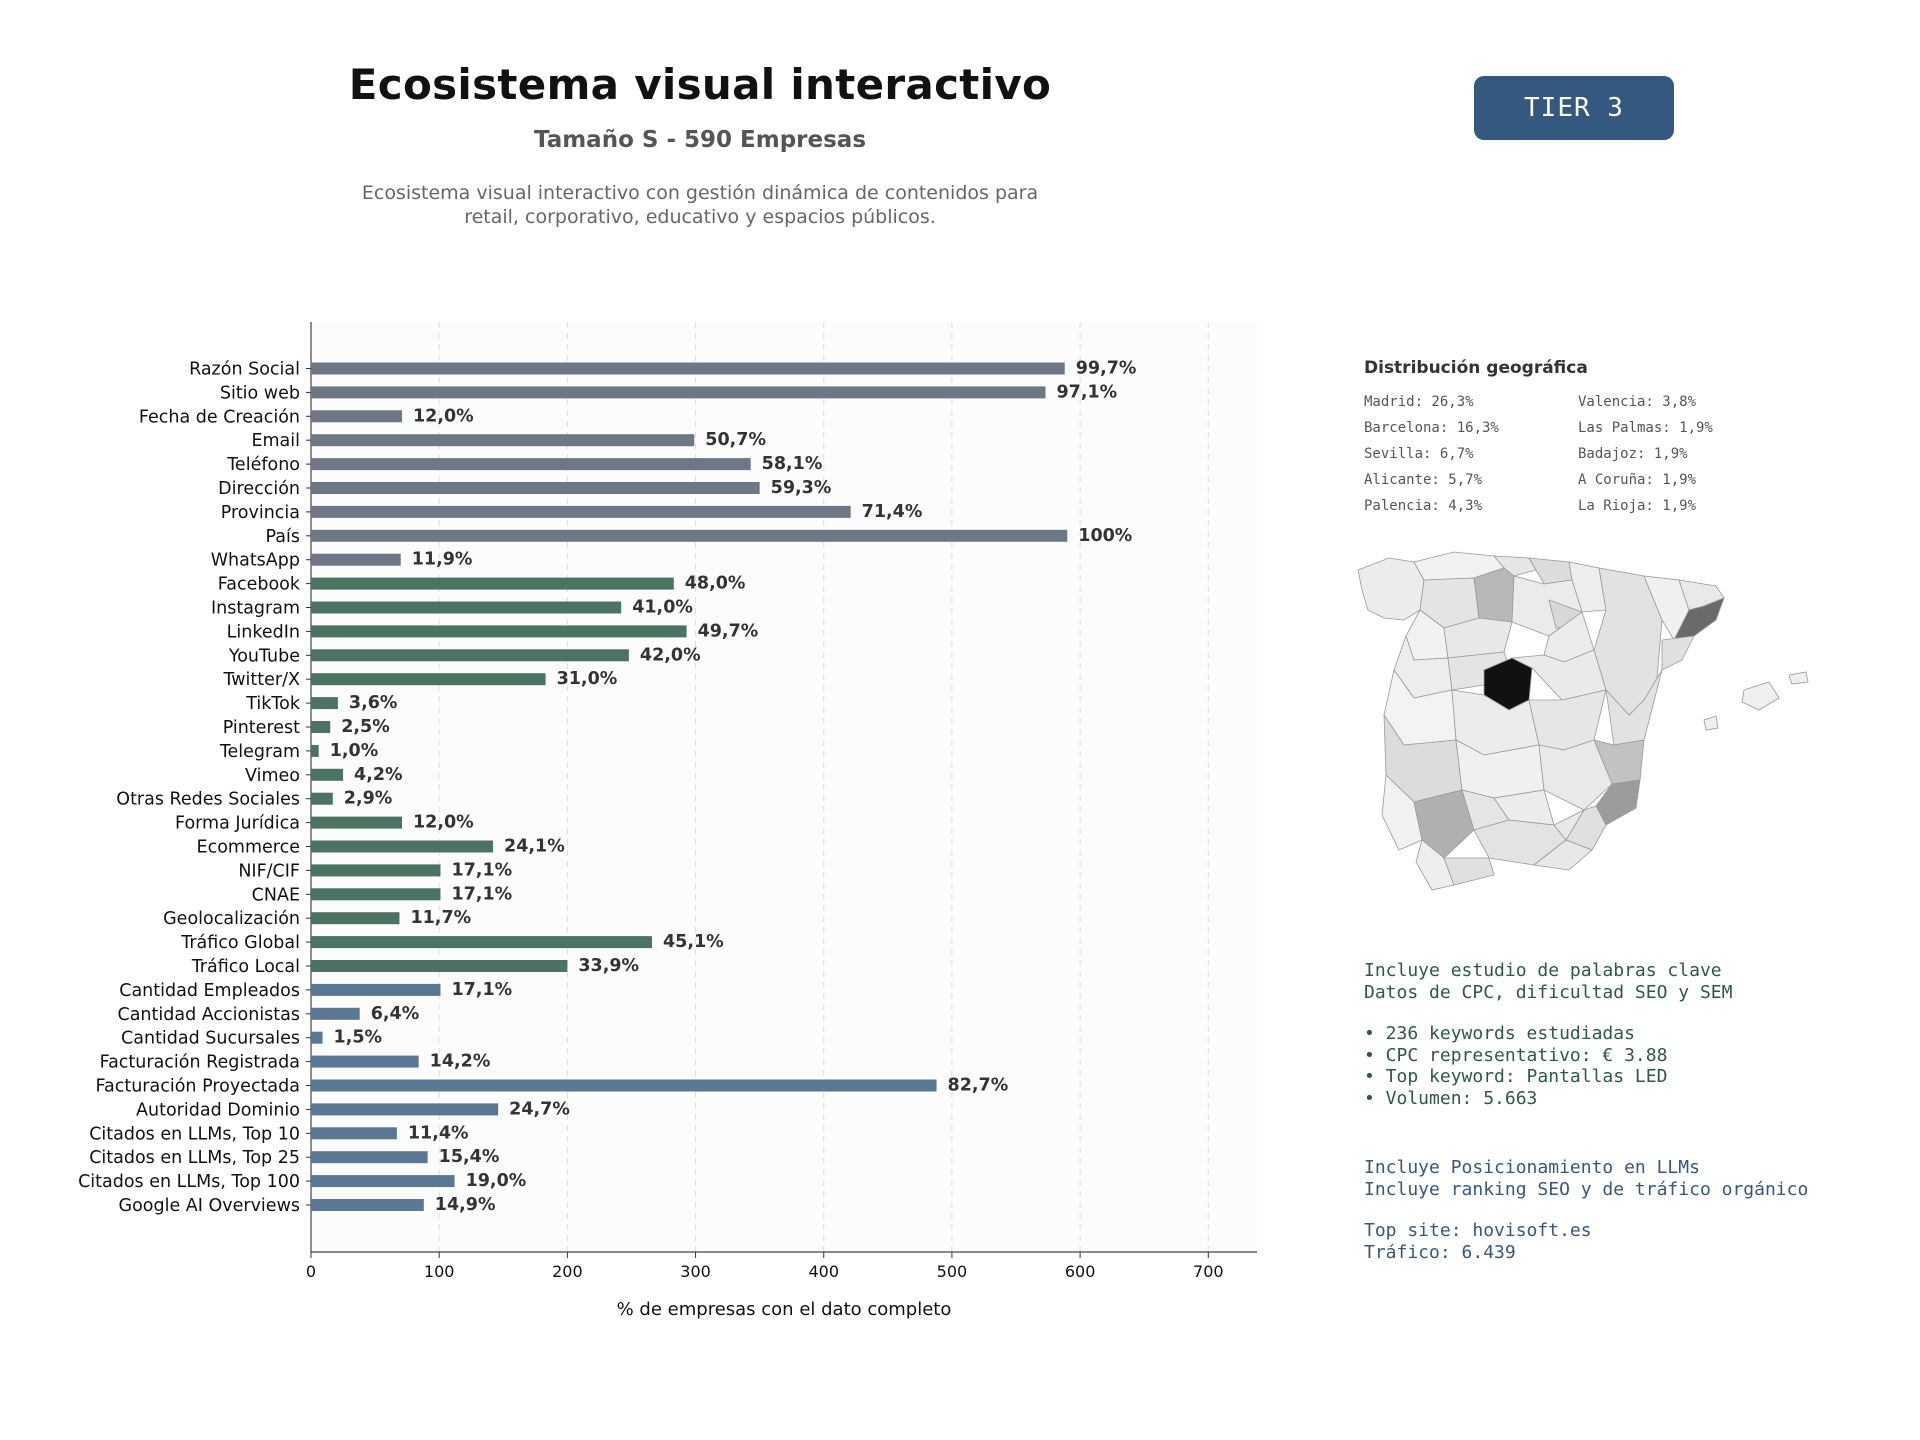 The width and height of the screenshot is (1920, 1440). I want to click on y-tick-label: Facturación Proyectada, so click(198, 1087).